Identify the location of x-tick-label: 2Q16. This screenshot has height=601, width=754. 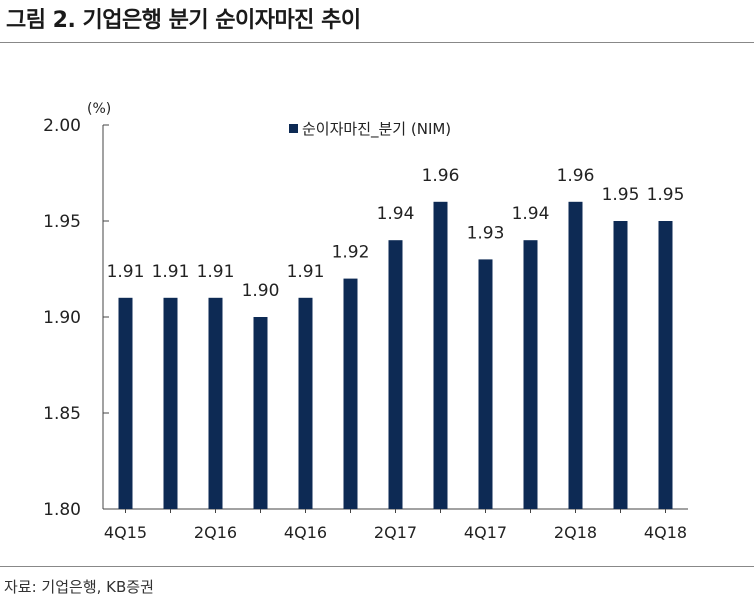
(215, 532).